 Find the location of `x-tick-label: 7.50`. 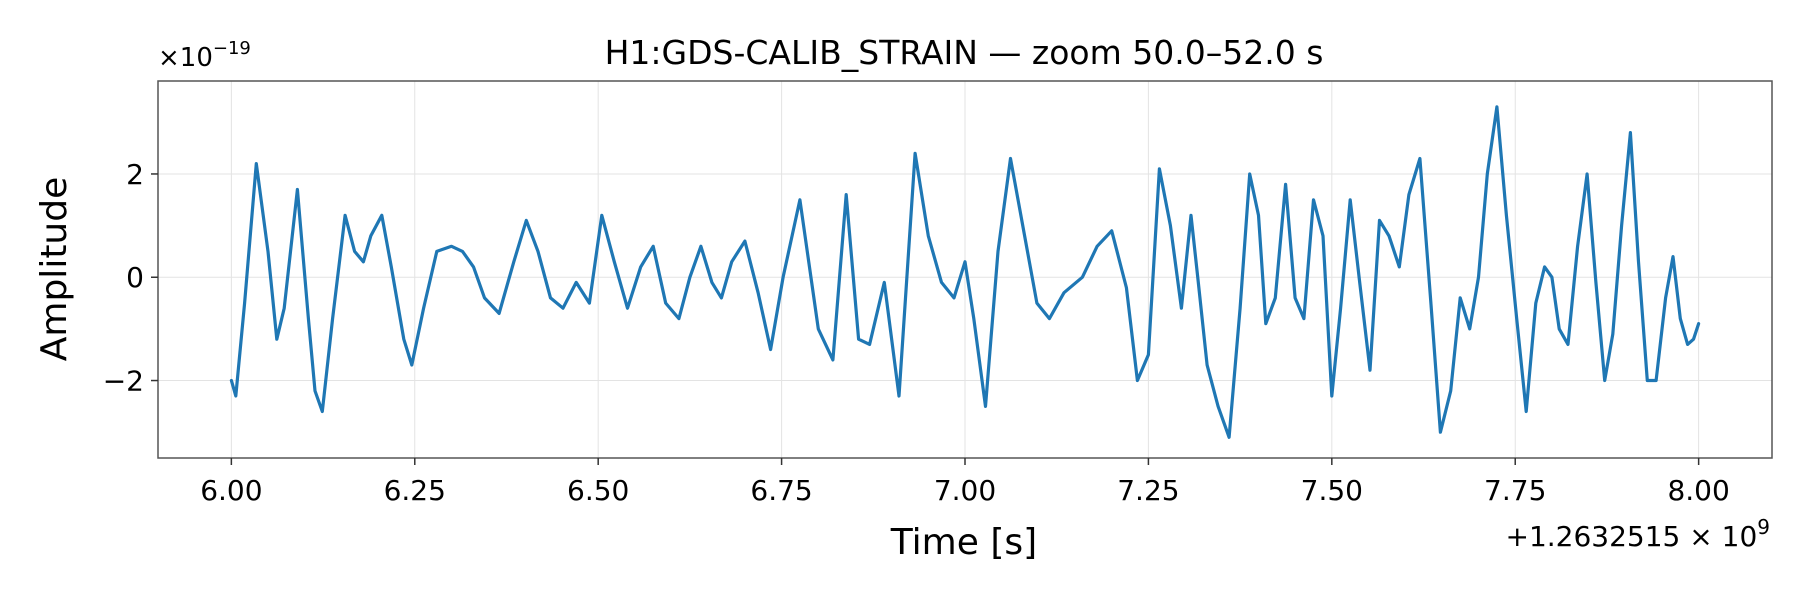

x-tick-label: 7.50 is located at coordinates (1332, 490).